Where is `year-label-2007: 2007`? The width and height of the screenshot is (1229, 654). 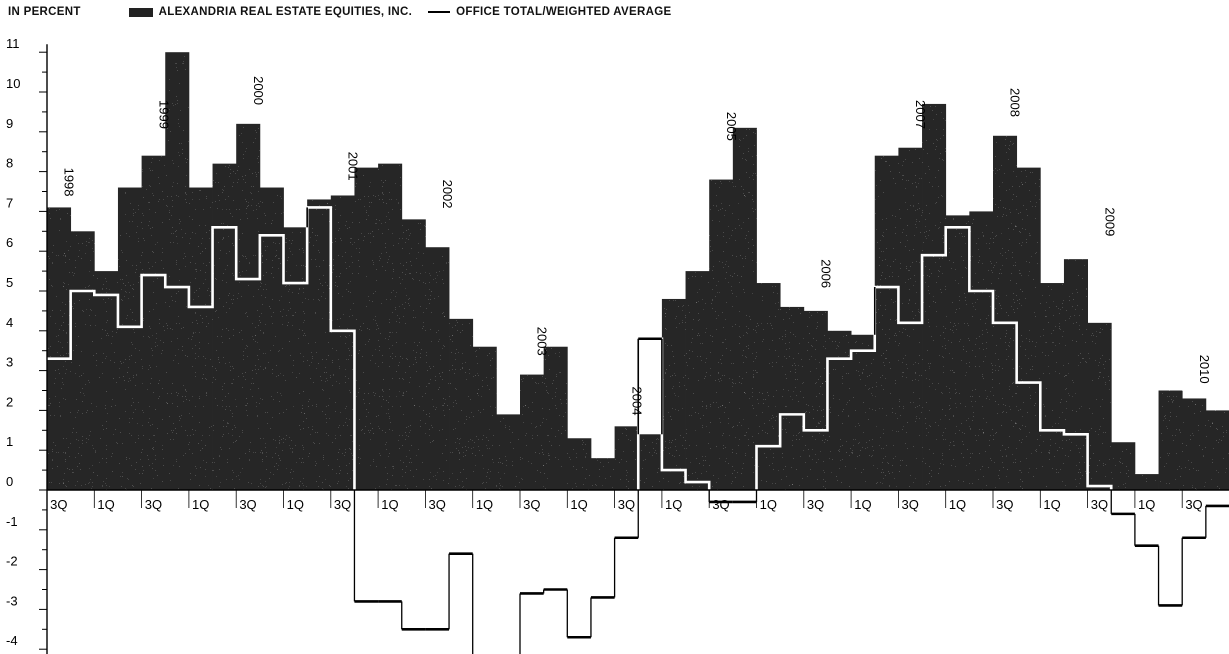
year-label-2007: 2007 is located at coordinates (920, 114).